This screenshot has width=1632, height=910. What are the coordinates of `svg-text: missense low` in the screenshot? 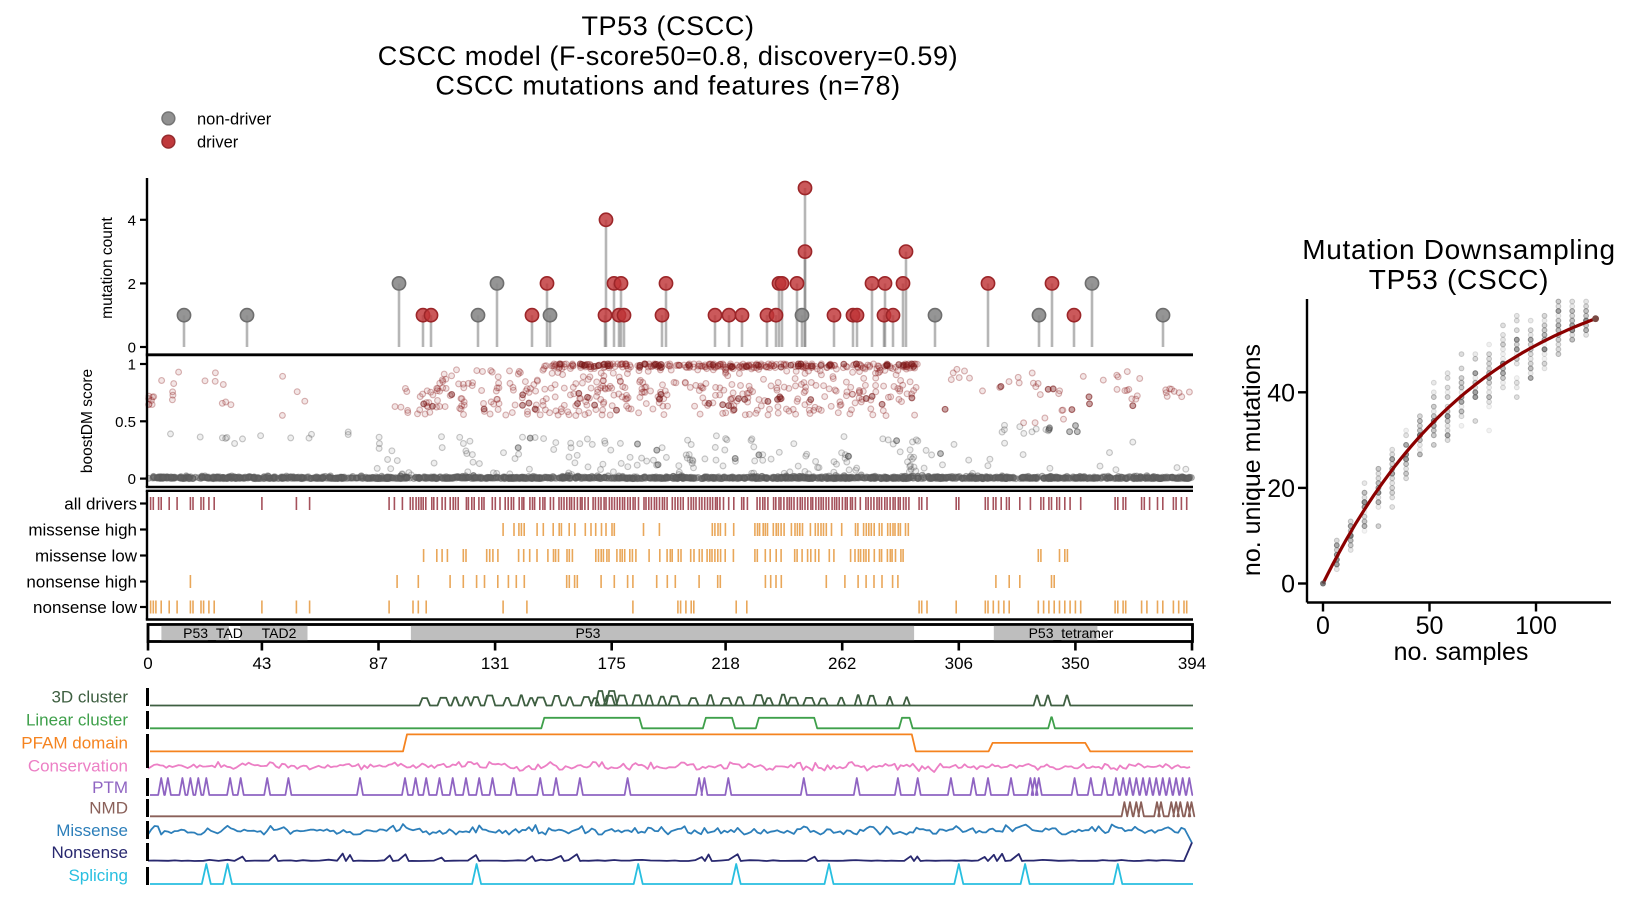 It's located at (86, 556).